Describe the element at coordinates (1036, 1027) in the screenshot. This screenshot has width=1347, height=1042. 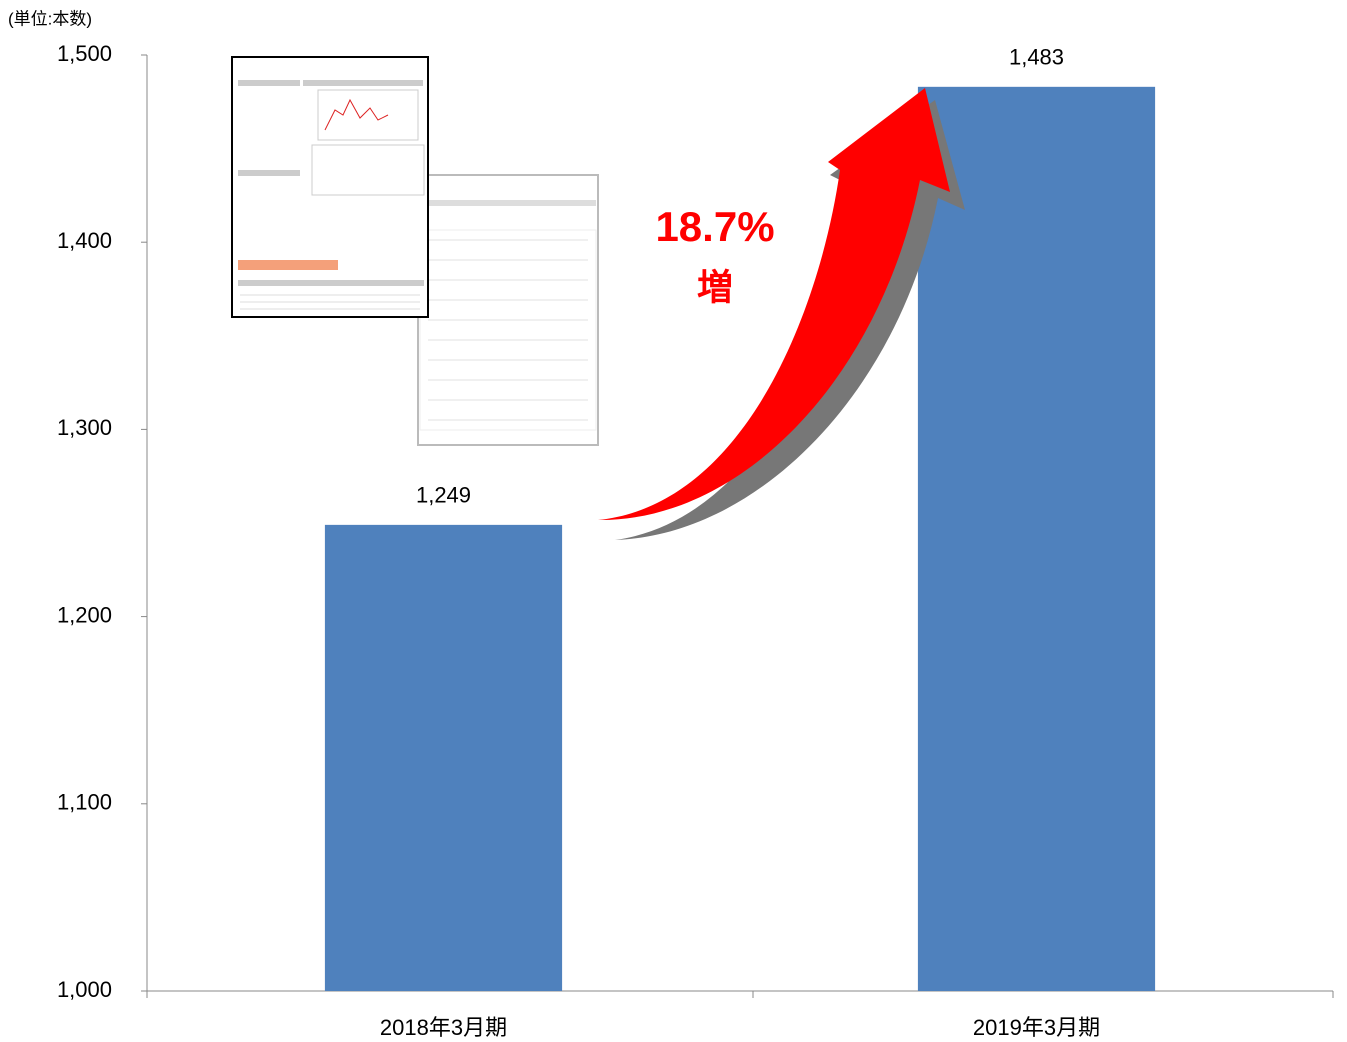
I see `x-tick-label: 2019年3月期` at that location.